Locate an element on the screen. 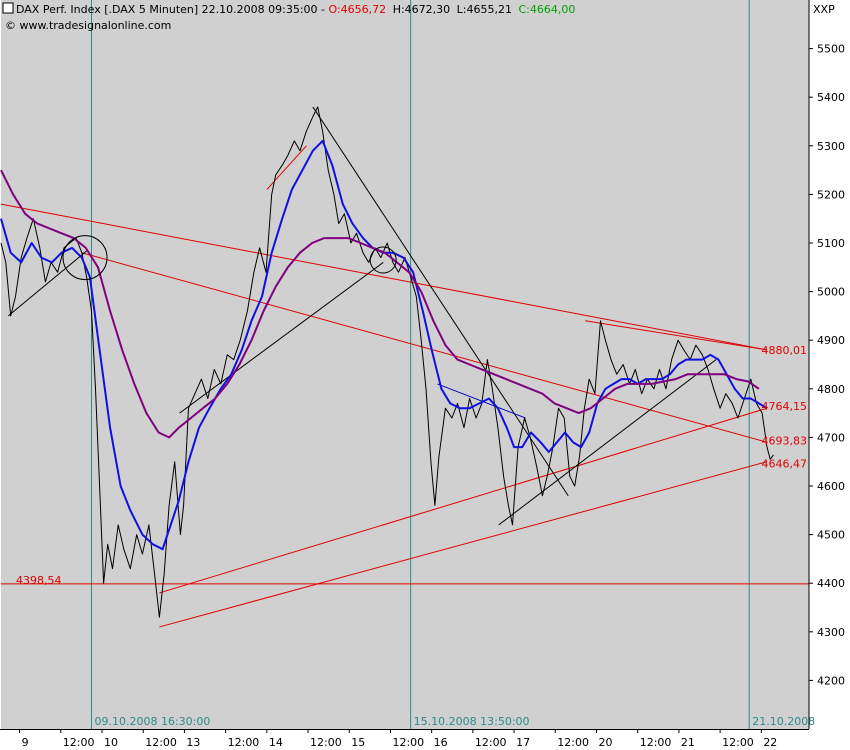 This screenshot has width=850, height=750. y-tick-label-9: 5100 is located at coordinates (831, 243).